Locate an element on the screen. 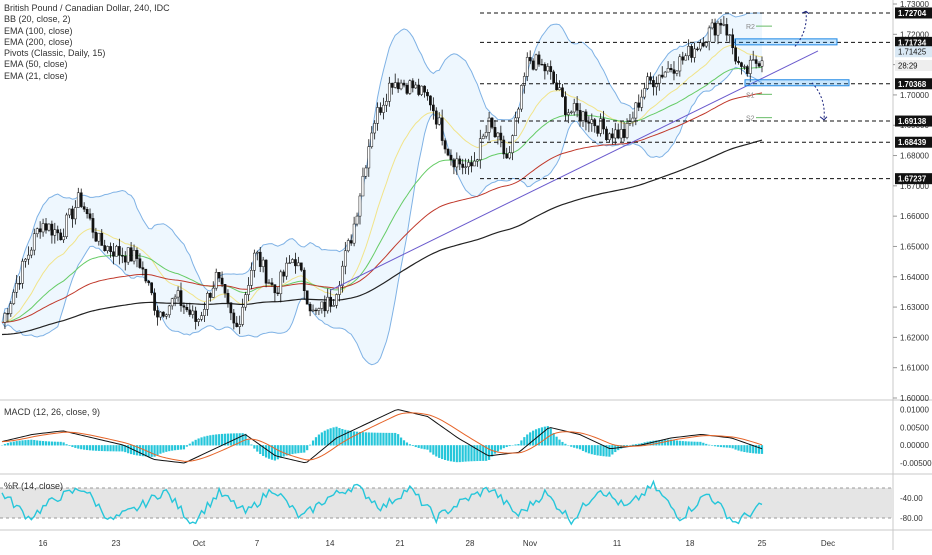  willr-label: %R (14, close) is located at coordinates (33, 486).